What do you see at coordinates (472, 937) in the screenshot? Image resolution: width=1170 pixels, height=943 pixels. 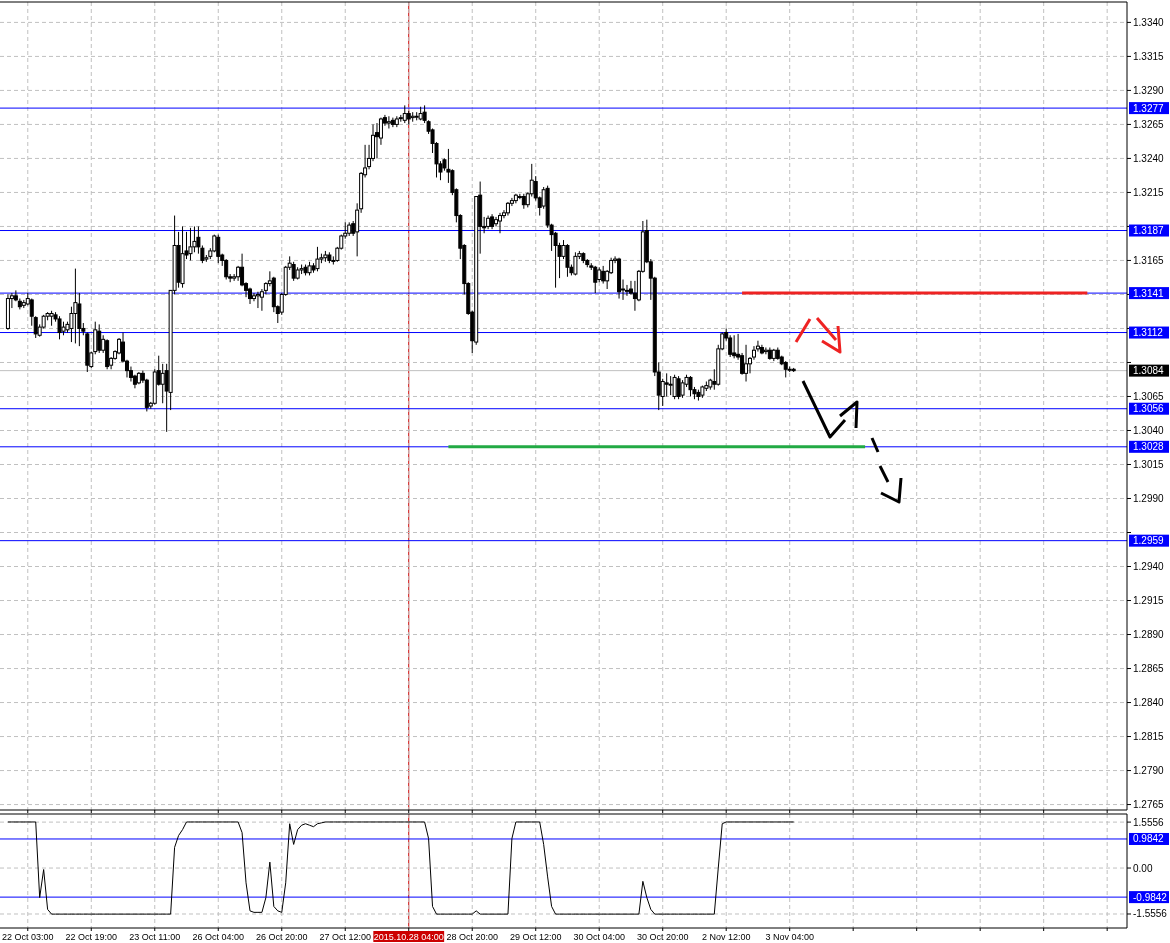 I see `x-tick-label: 28 Oct 20:00` at bounding box center [472, 937].